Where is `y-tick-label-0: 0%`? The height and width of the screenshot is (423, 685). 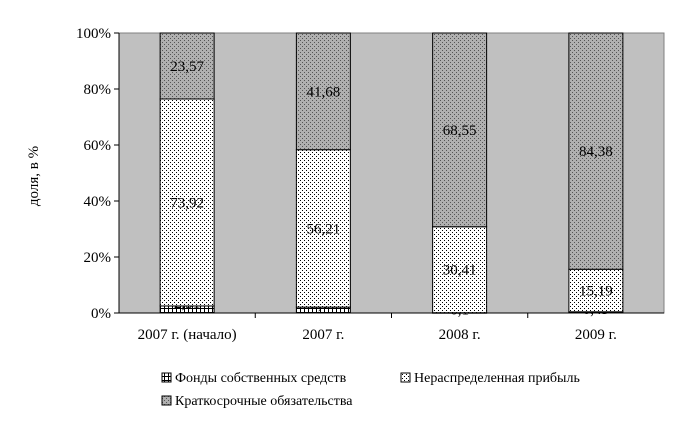
y-tick-label-0: 0% is located at coordinates (101, 314).